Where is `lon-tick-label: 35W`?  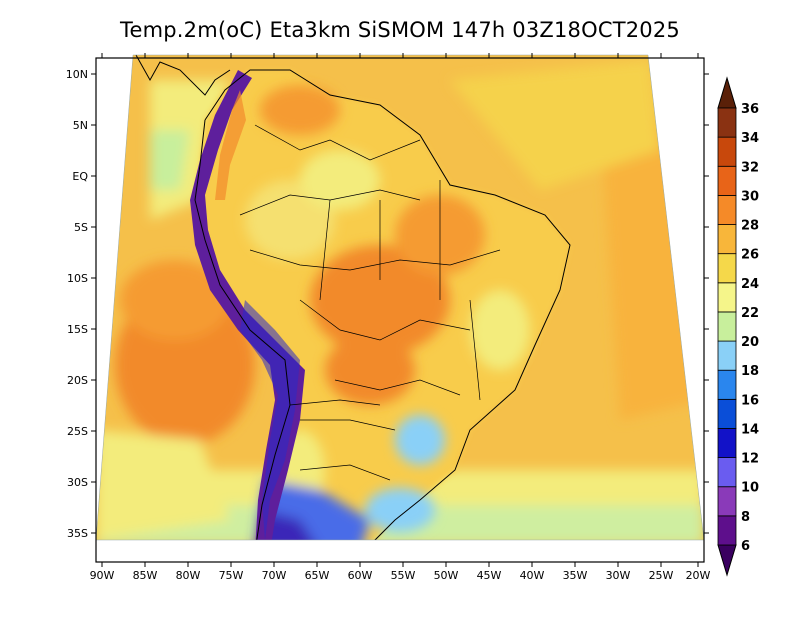 lon-tick-label: 35W is located at coordinates (575, 575).